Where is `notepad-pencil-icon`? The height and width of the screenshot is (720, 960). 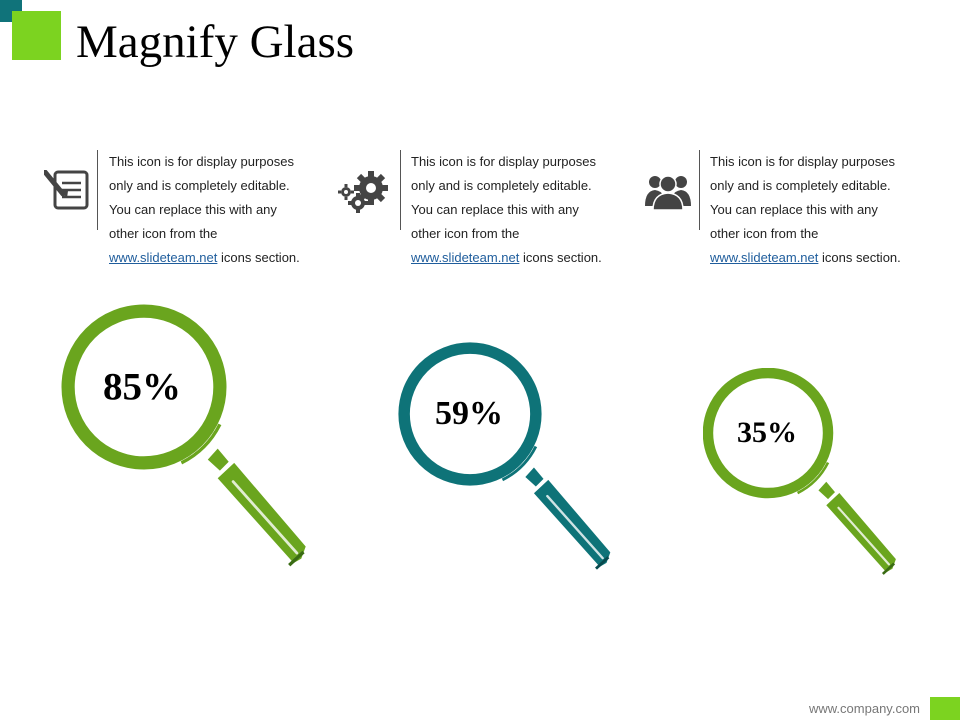
notepad-pencil-icon is located at coordinates (68, 191).